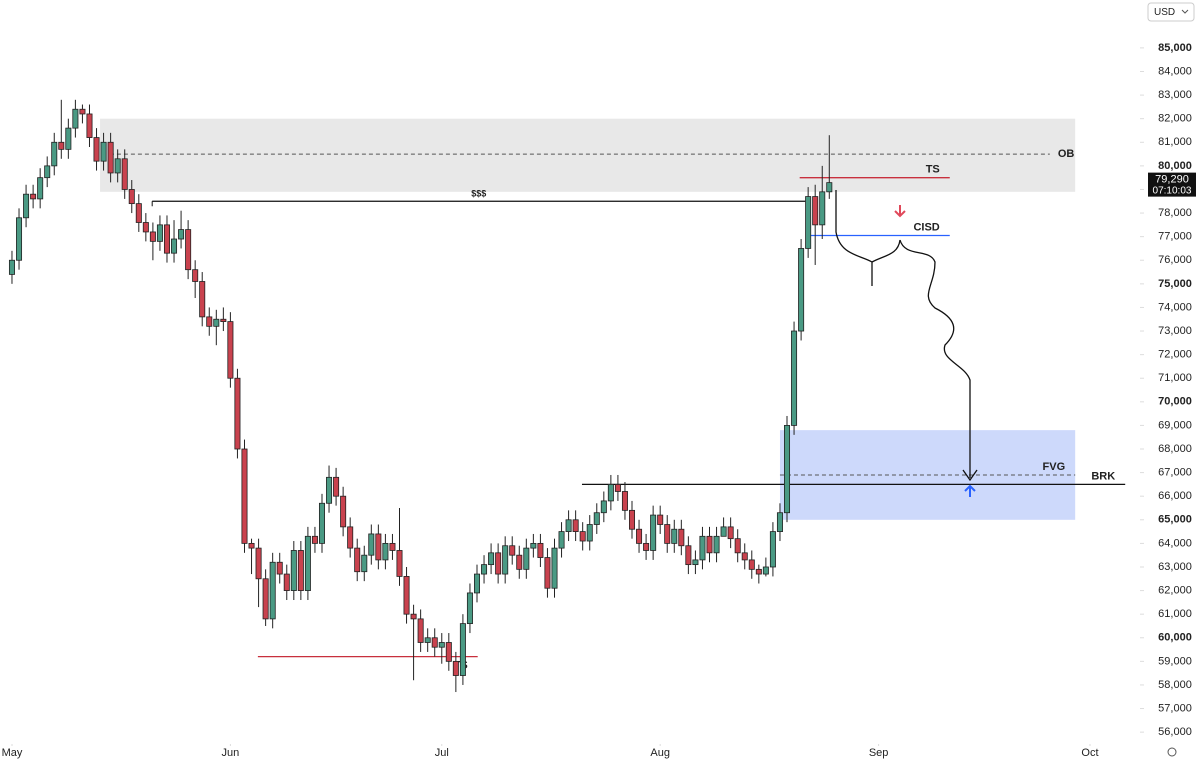 This screenshot has height=764, width=1200. Describe the element at coordinates (1175, 378) in the screenshot. I see `y-tick-label: 71,000` at that location.